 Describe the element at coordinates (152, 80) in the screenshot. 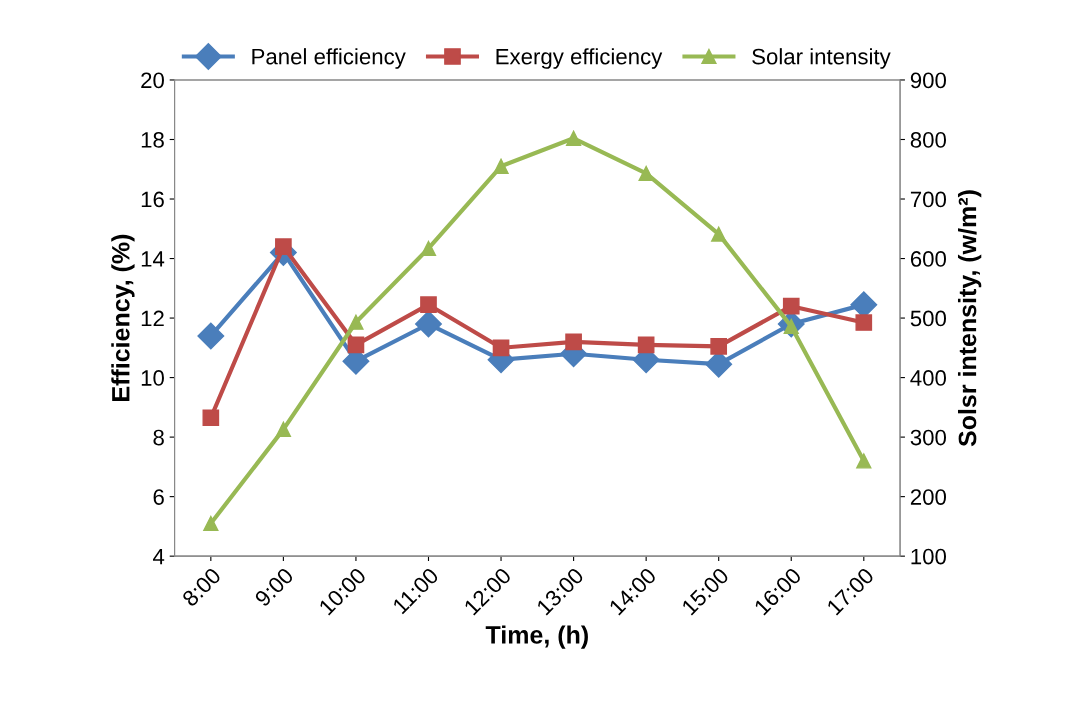

I see `y-tick-label: 20` at that location.